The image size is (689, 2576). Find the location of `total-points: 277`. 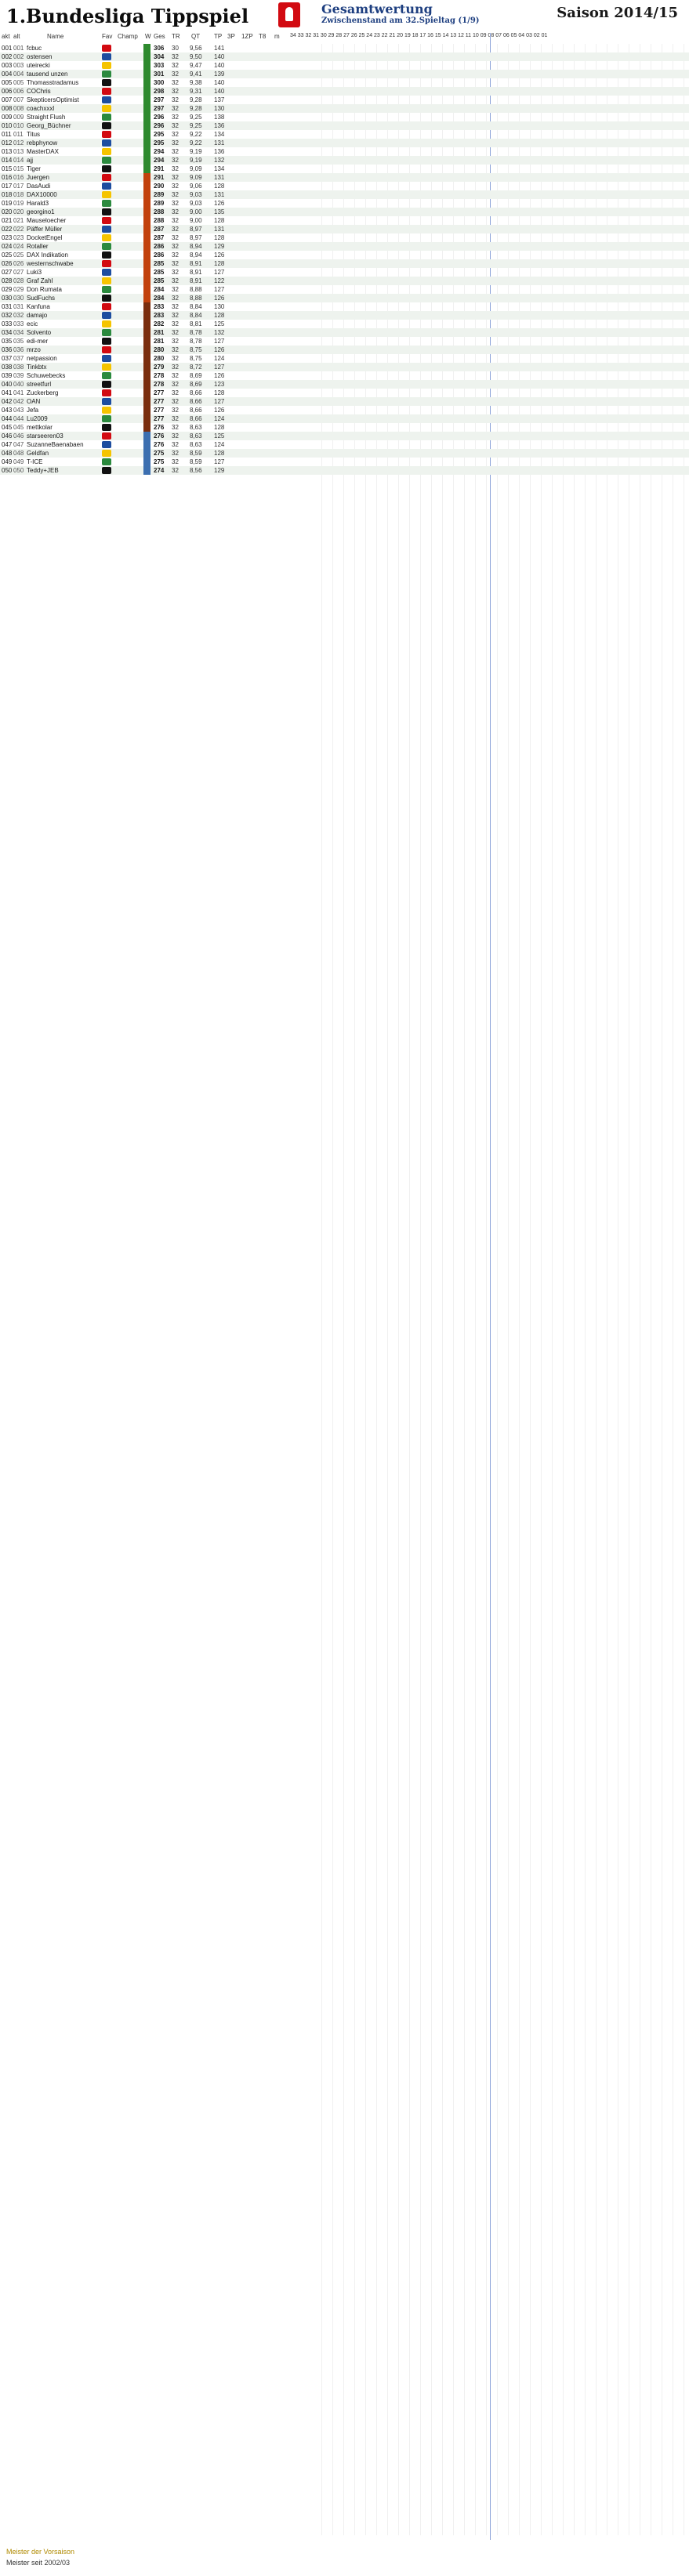

total-points: 277 is located at coordinates (159, 393).